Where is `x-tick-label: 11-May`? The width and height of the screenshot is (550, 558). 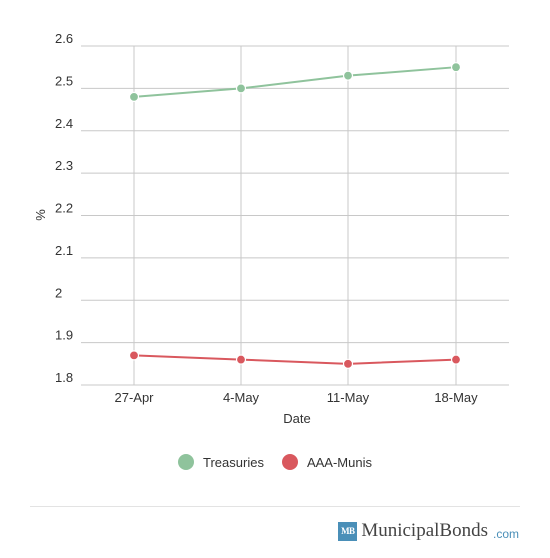
x-tick-label: 11-May is located at coordinates (348, 397).